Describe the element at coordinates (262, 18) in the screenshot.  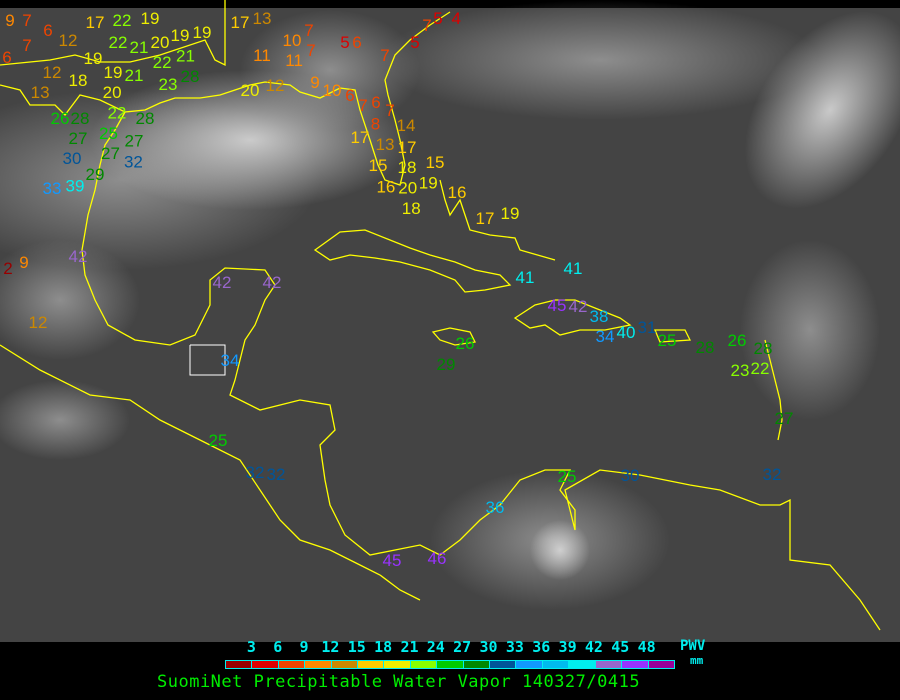
I see `station-pwv-value: 13` at that location.